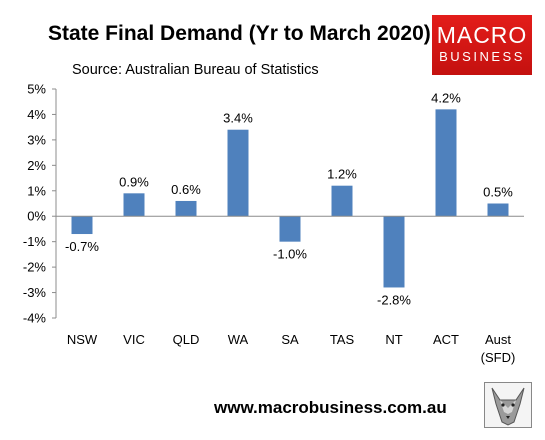  Describe the element at coordinates (393, 339) in the screenshot. I see `x-tick-label: NT` at that location.